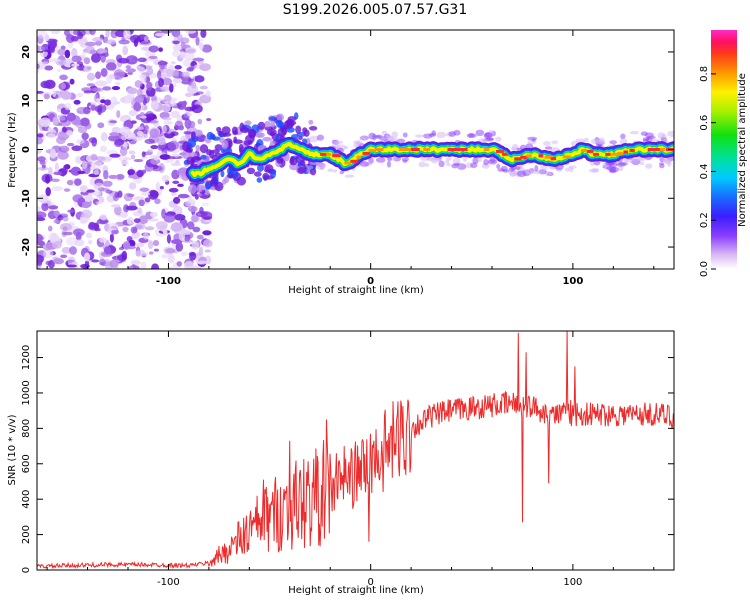 This screenshot has width=750, height=600. I want to click on snr-x-tick-label: 100, so click(572, 582).